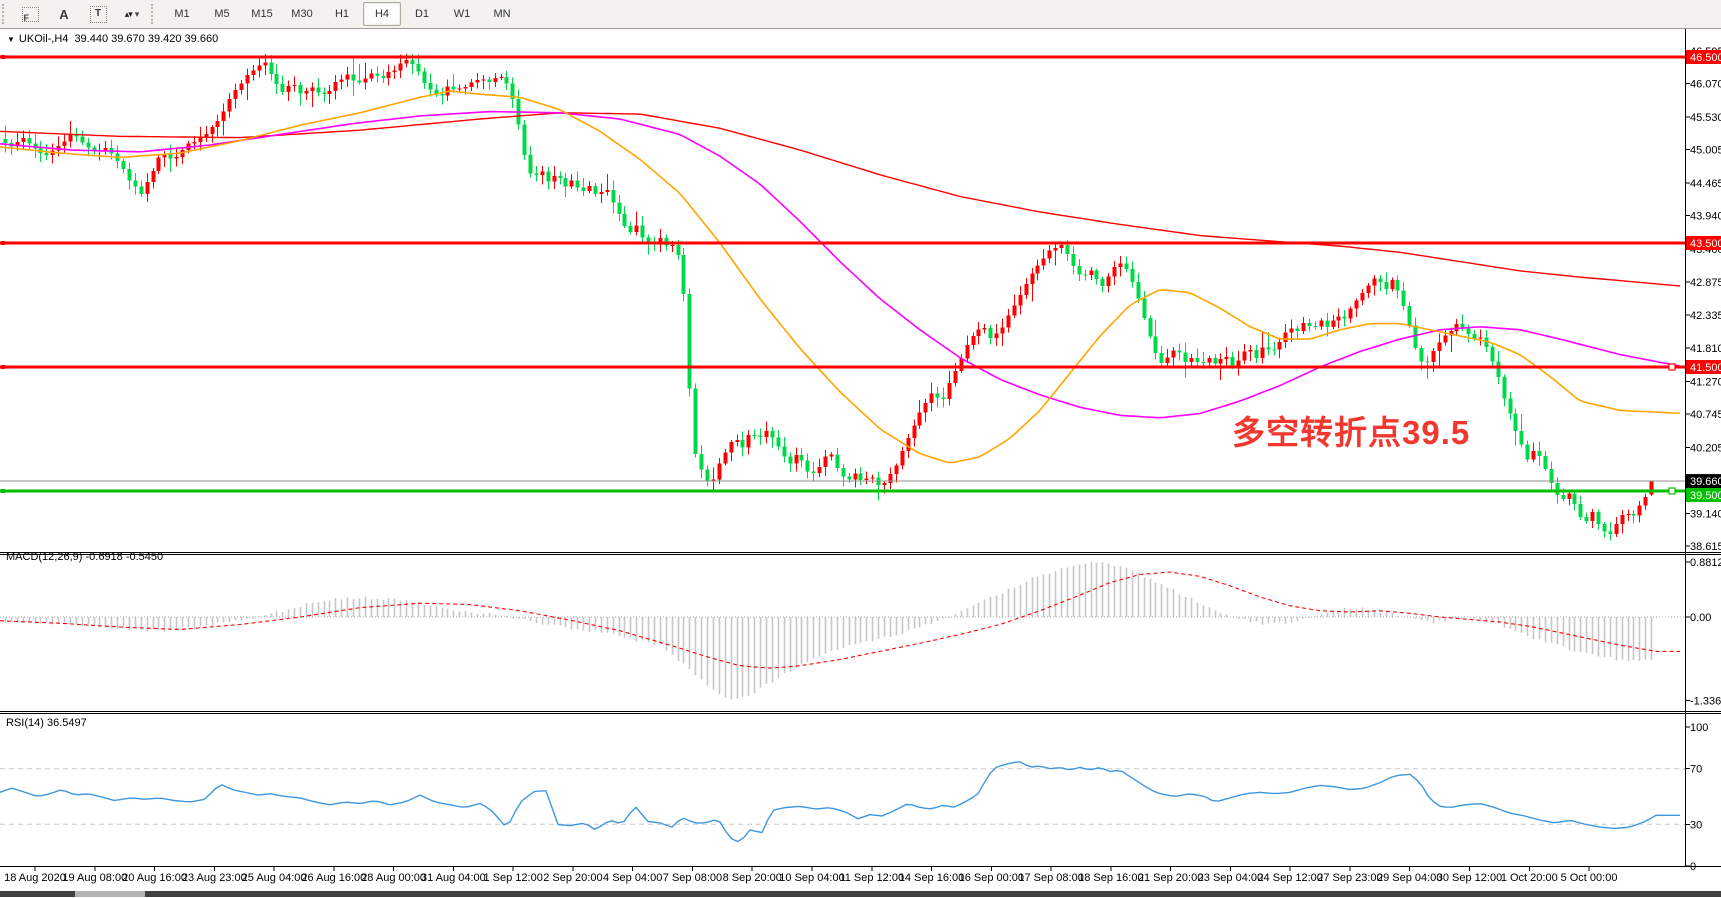 This screenshot has width=1721, height=898. What do you see at coordinates (1170, 878) in the screenshot?
I see `svg-text: 21 Sep 20:00` at bounding box center [1170, 878].